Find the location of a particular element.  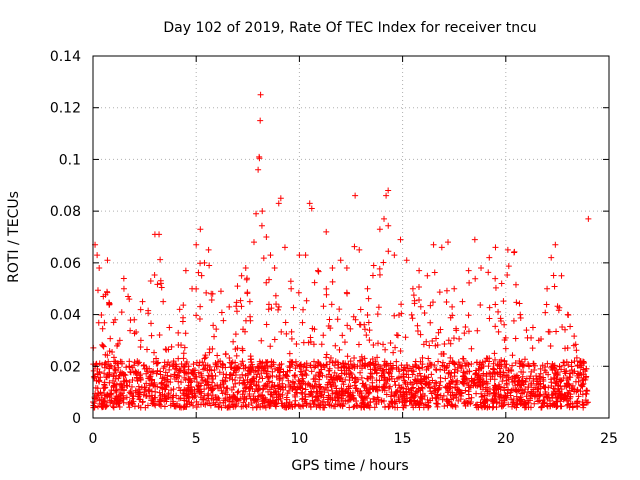

y-tick-label: 0.14 is located at coordinates (65, 57).